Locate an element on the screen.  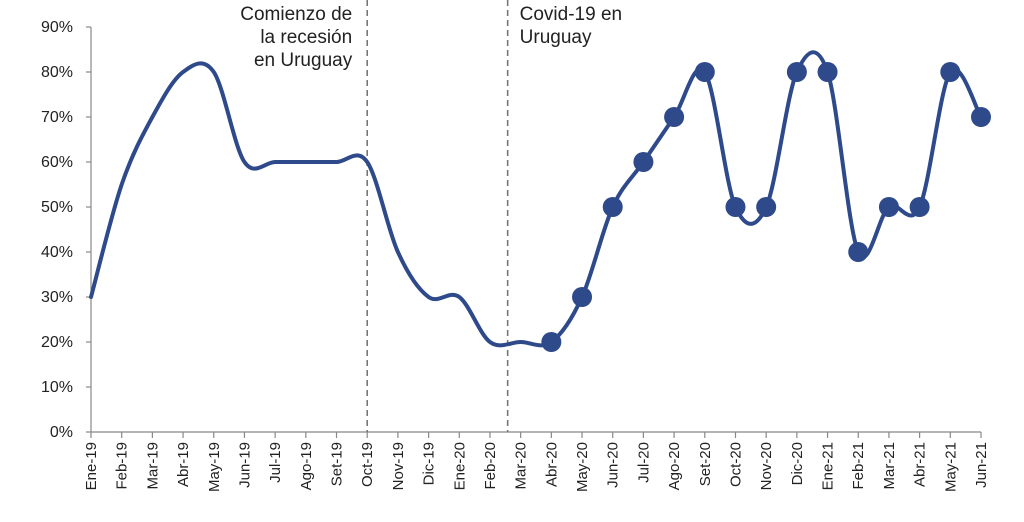
y-tick-label: 10% is located at coordinates (57, 387).